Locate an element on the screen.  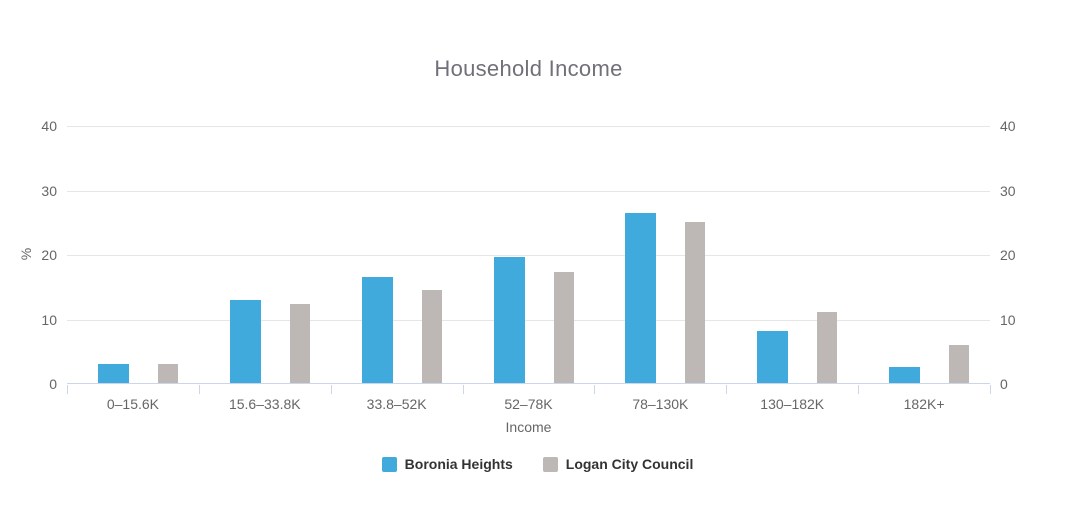
bar-logan-city-council-0-15-6k is located at coordinates (168, 373).